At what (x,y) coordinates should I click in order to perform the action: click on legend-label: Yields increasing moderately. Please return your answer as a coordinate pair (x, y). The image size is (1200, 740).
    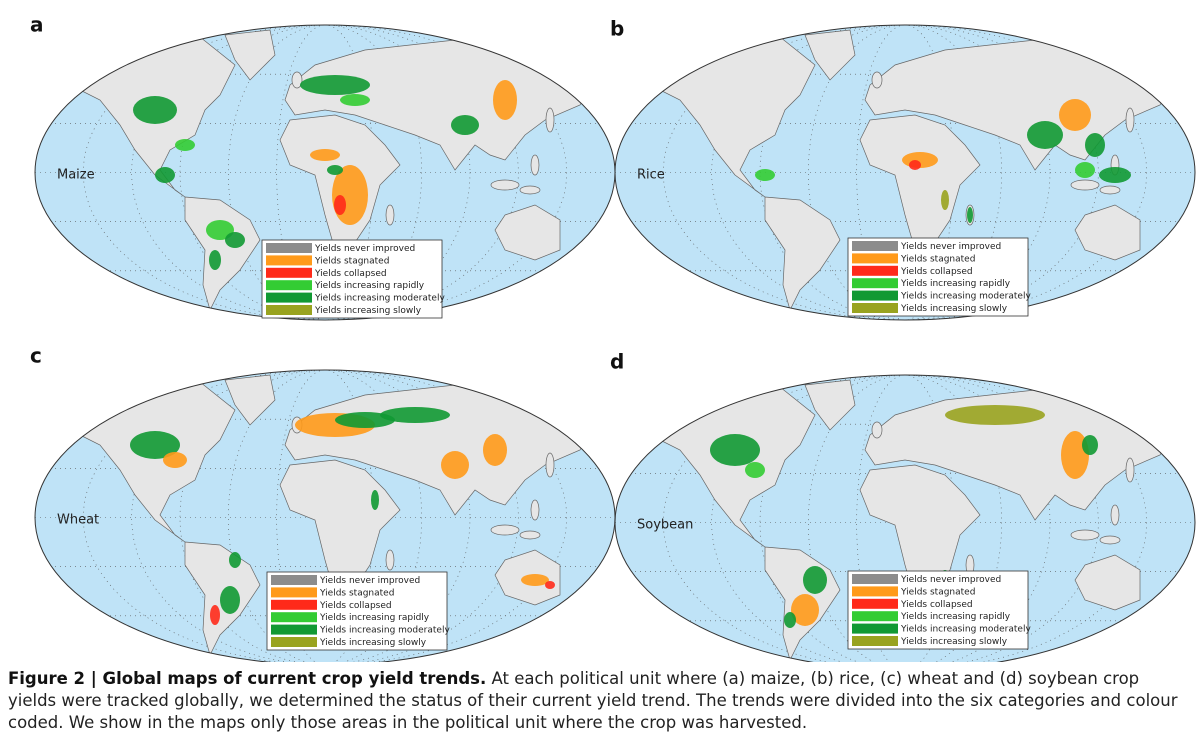
    Looking at the image, I should click on (965, 297).